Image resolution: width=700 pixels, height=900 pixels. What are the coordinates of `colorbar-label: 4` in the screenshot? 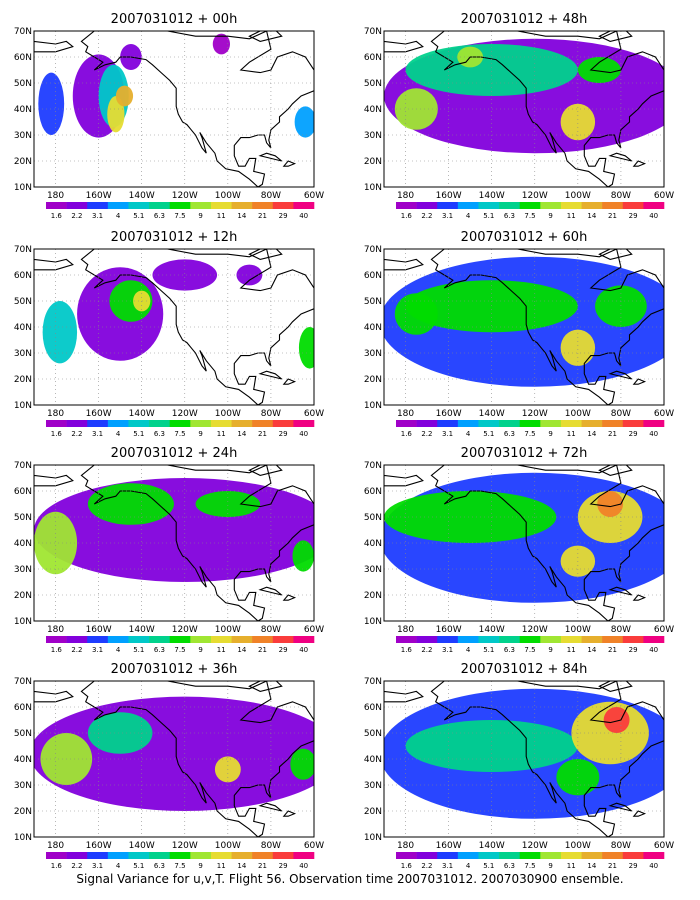 It's located at (468, 866).